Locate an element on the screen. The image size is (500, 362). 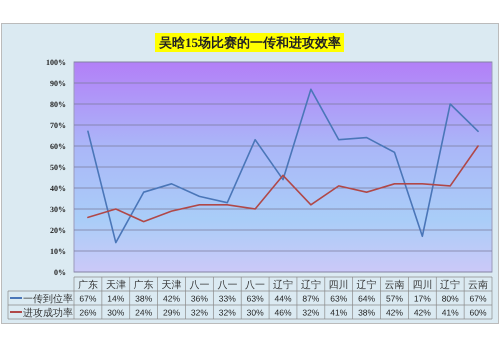
data-label: 24% is located at coordinates (144, 313).